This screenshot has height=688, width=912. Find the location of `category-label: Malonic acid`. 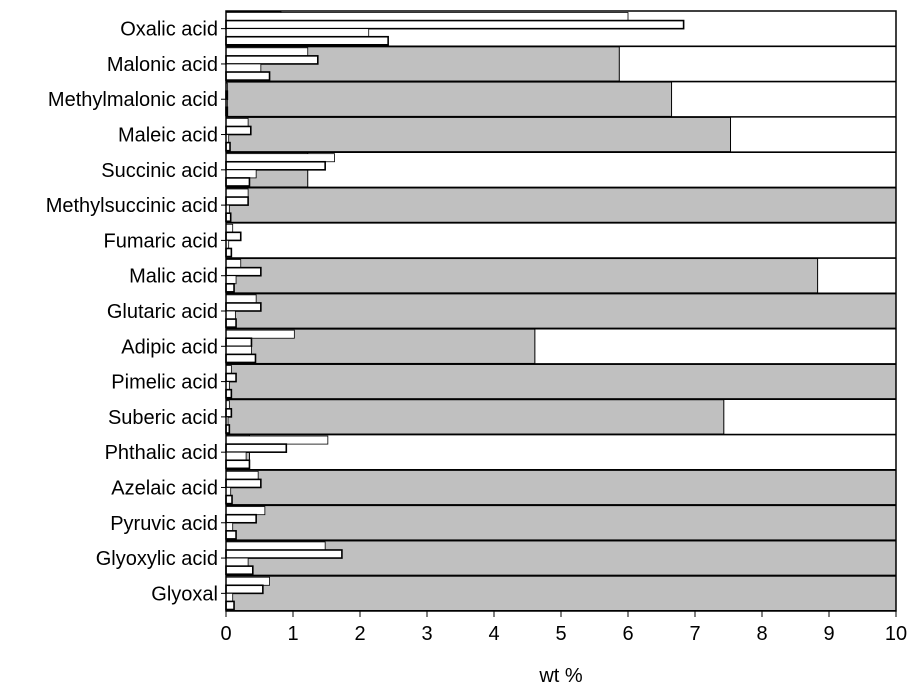

category-label: Malonic acid is located at coordinates (162, 65).